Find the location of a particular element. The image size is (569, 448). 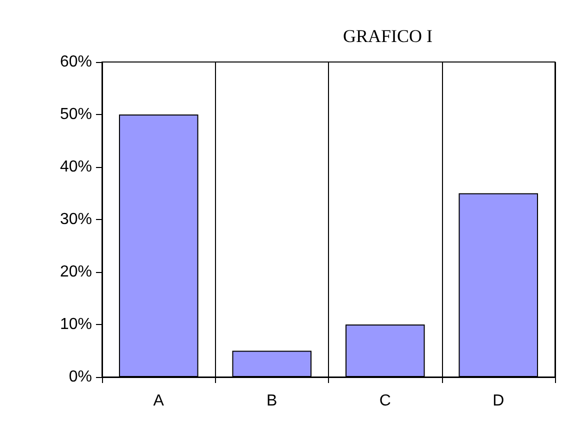

y-tick-label: 40% is located at coordinates (76, 167).